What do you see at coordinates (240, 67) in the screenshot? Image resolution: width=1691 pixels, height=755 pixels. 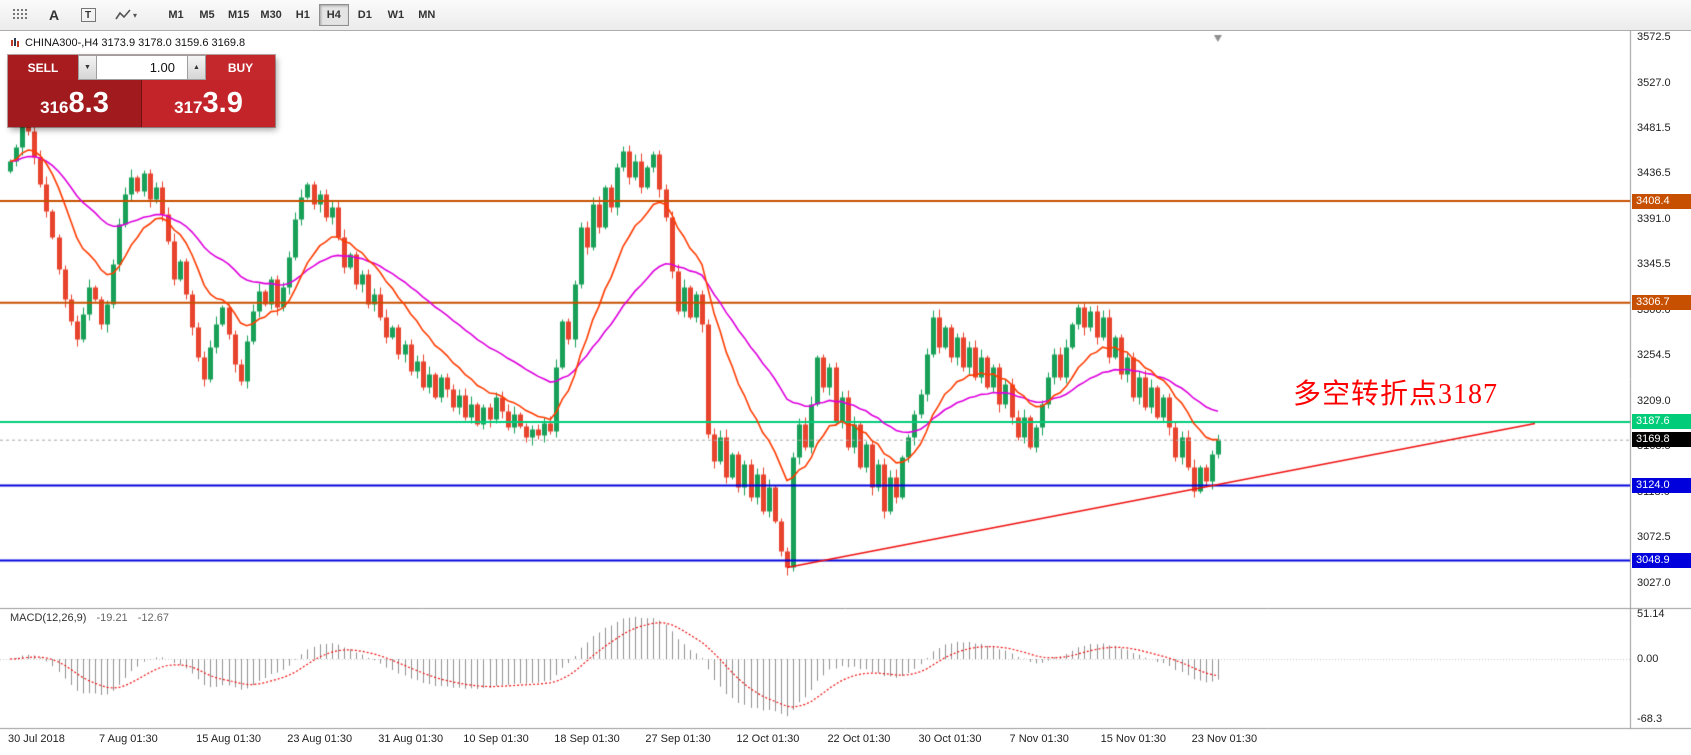 I see `buy-button: BUY` at bounding box center [240, 67].